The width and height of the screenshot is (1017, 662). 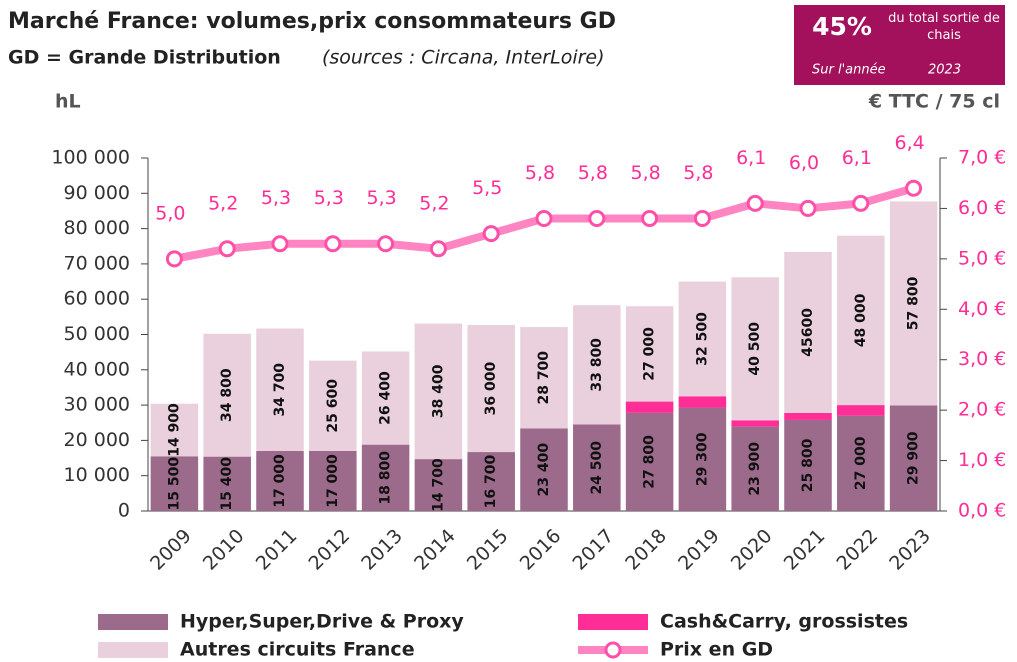 I want to click on legend-swatch-marker, so click(x=613, y=650).